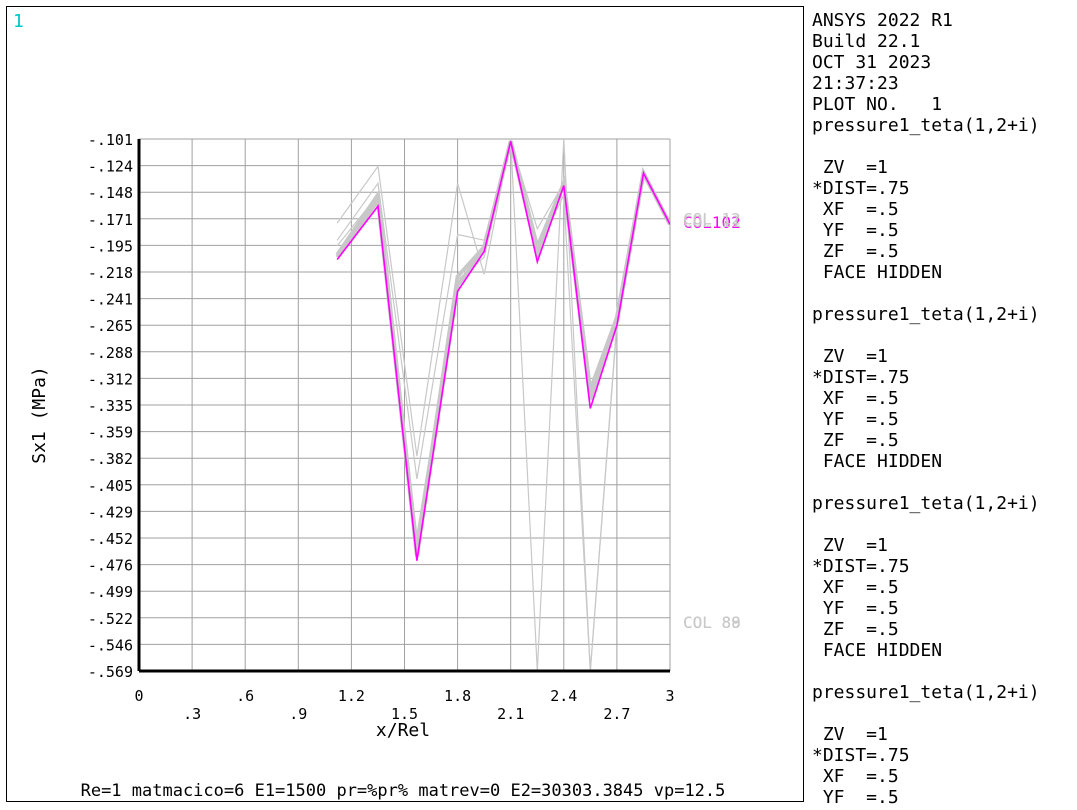 The width and height of the screenshot is (1077, 810). I want to click on x-tick-label: 0, so click(138, 696).